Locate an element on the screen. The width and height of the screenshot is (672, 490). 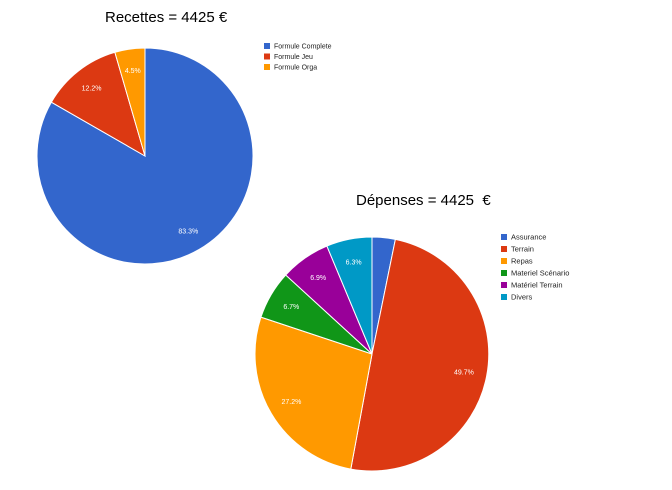
slice-value-label: 6.7% is located at coordinates (291, 307).